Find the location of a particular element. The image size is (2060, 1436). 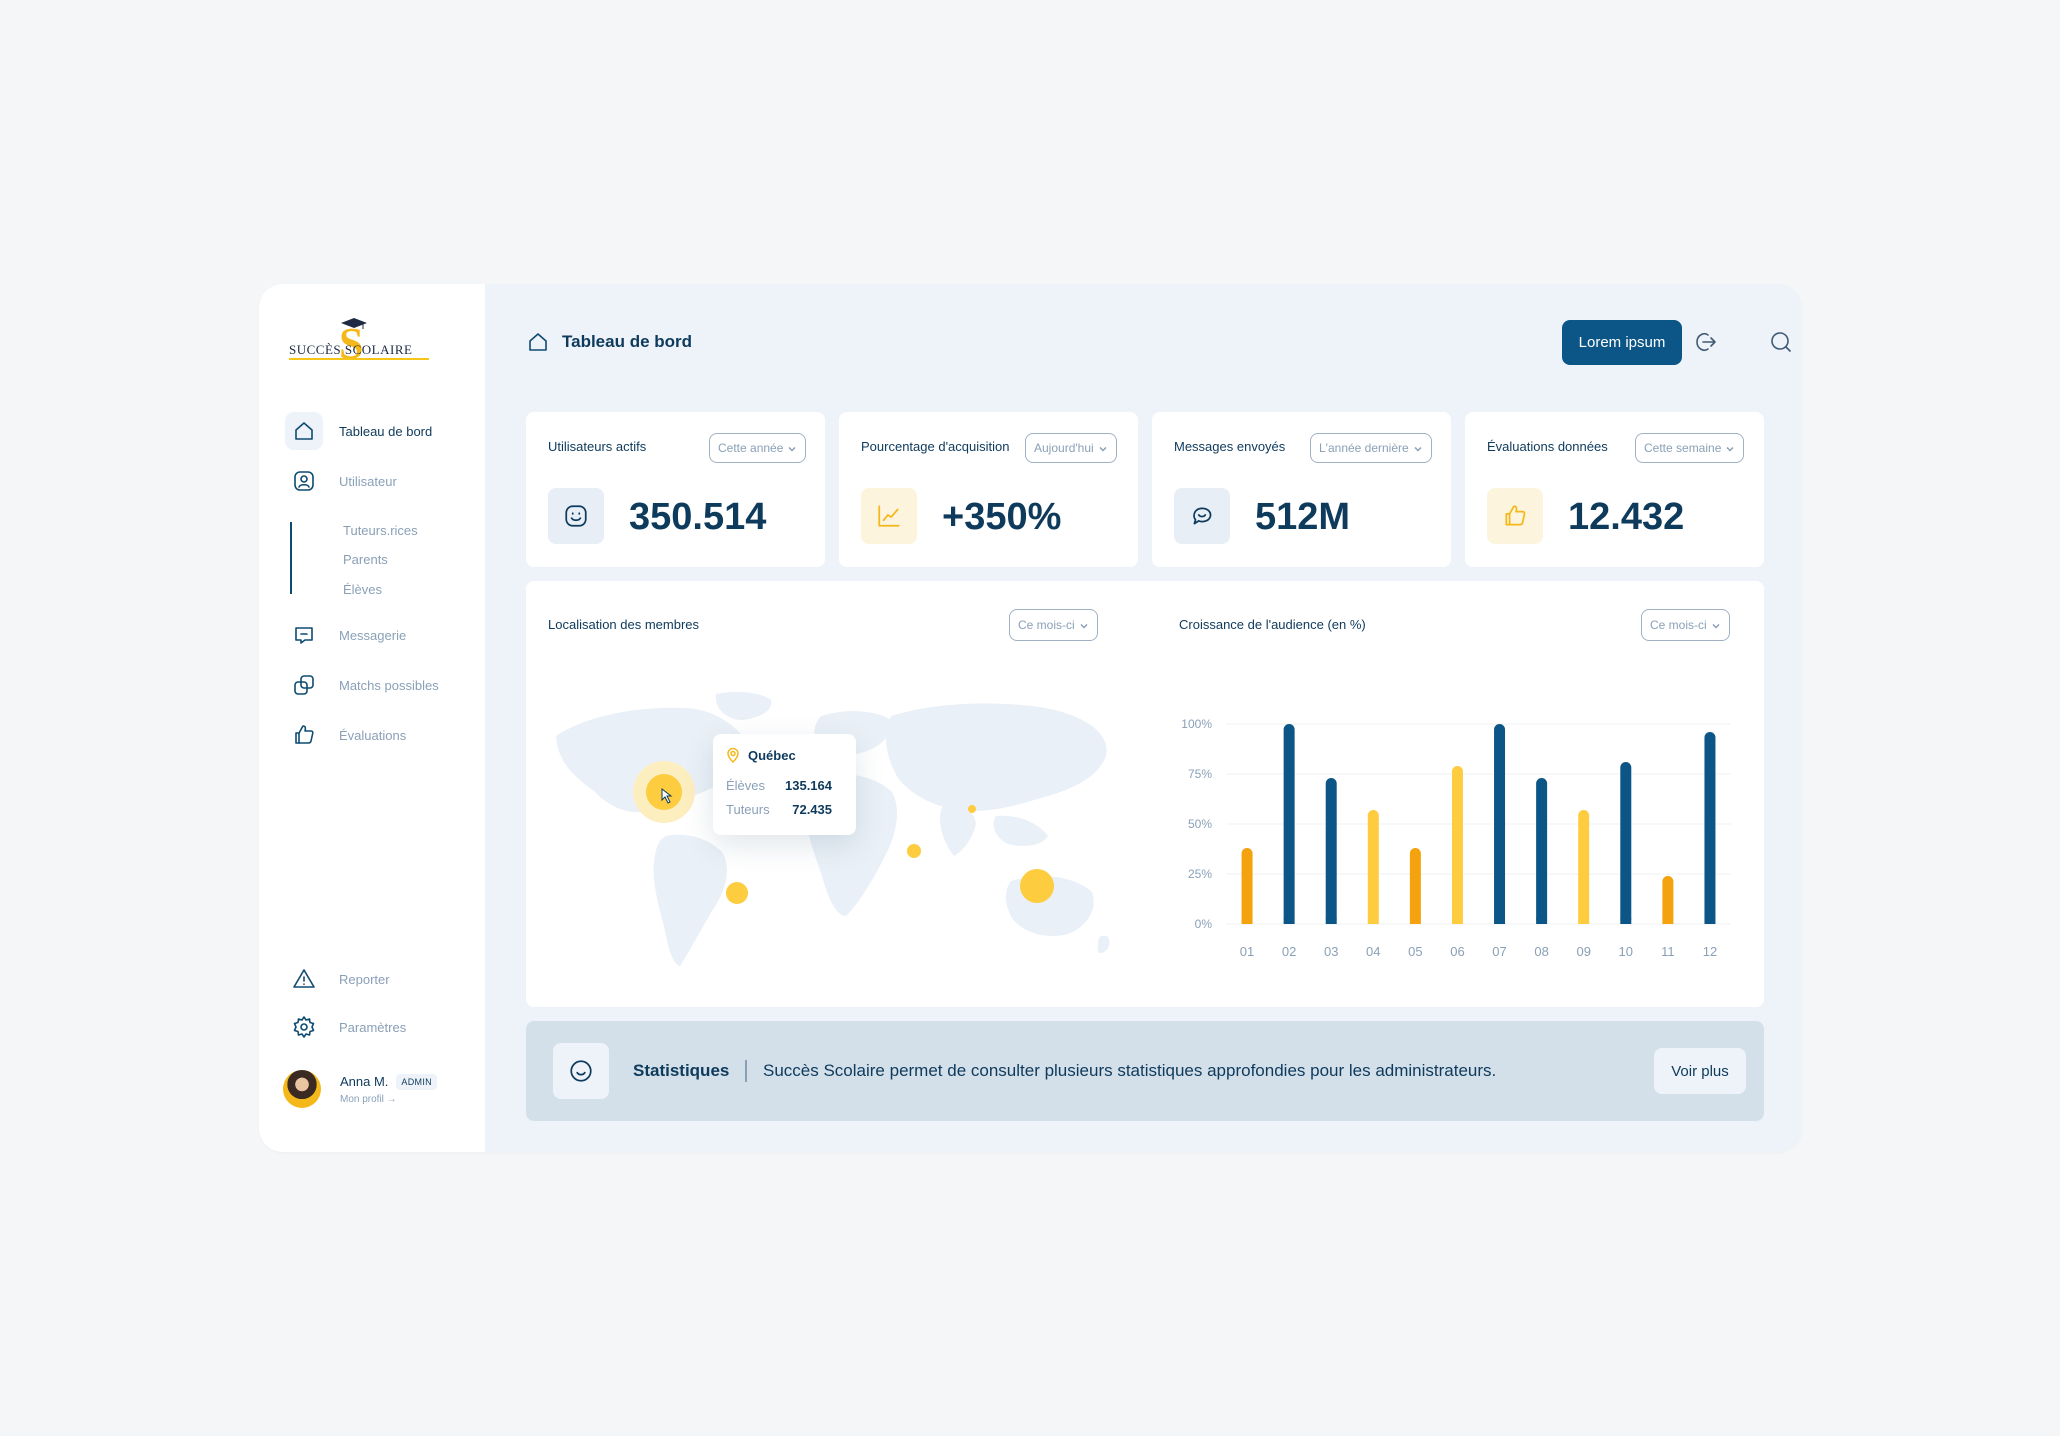

y-tick-label: 25% is located at coordinates (1200, 874).